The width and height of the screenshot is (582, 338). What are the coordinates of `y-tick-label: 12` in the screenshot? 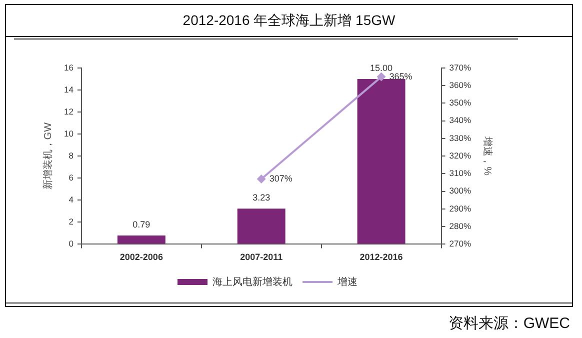 It's located at (69, 111).